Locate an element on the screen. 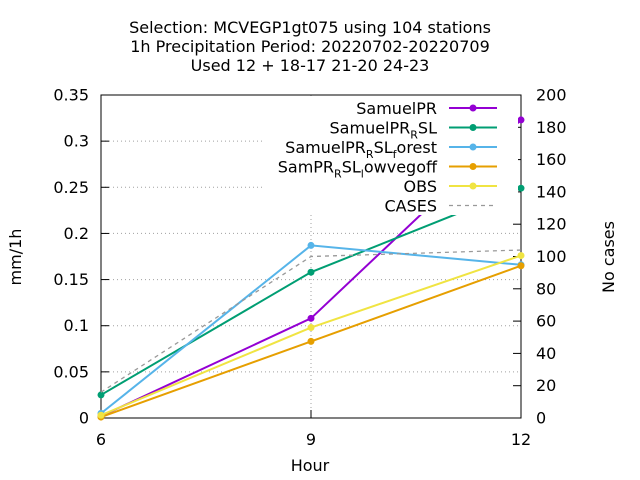  y2-tick-label: 160 is located at coordinates (551, 159).